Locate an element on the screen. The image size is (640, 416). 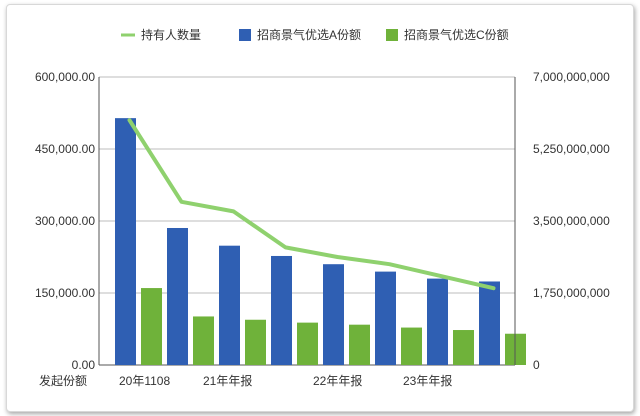
y-left-tick-label: 150,000.00 is located at coordinates (65, 293).